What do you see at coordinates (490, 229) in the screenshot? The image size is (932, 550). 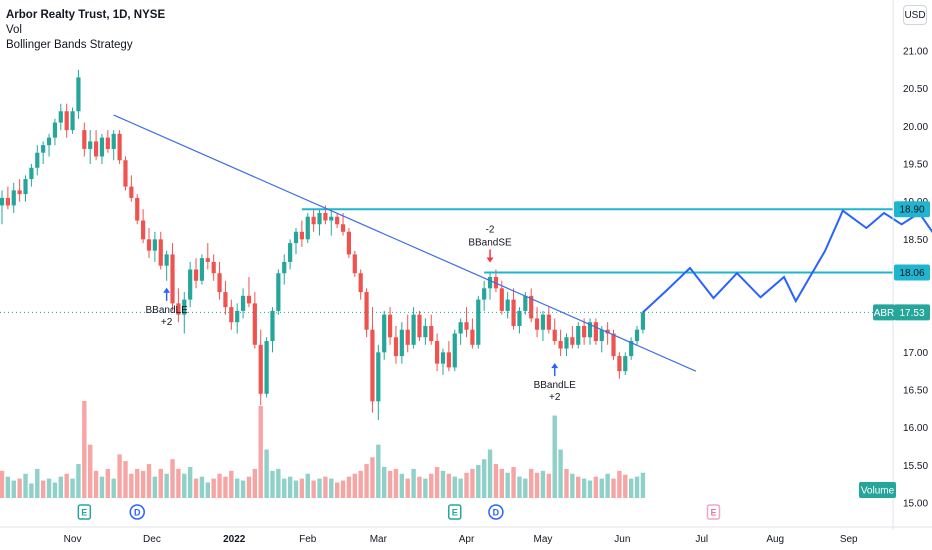 I see `signal-qty: -2` at bounding box center [490, 229].